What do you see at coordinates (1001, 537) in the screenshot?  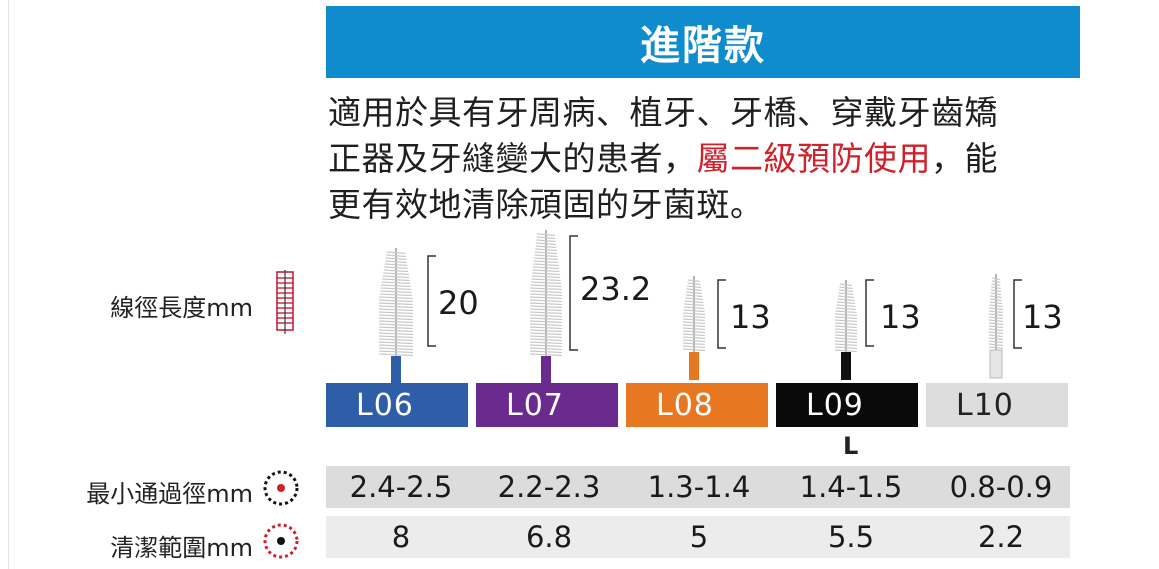 I see `cleaning-range-l10: 2.2` at bounding box center [1001, 537].